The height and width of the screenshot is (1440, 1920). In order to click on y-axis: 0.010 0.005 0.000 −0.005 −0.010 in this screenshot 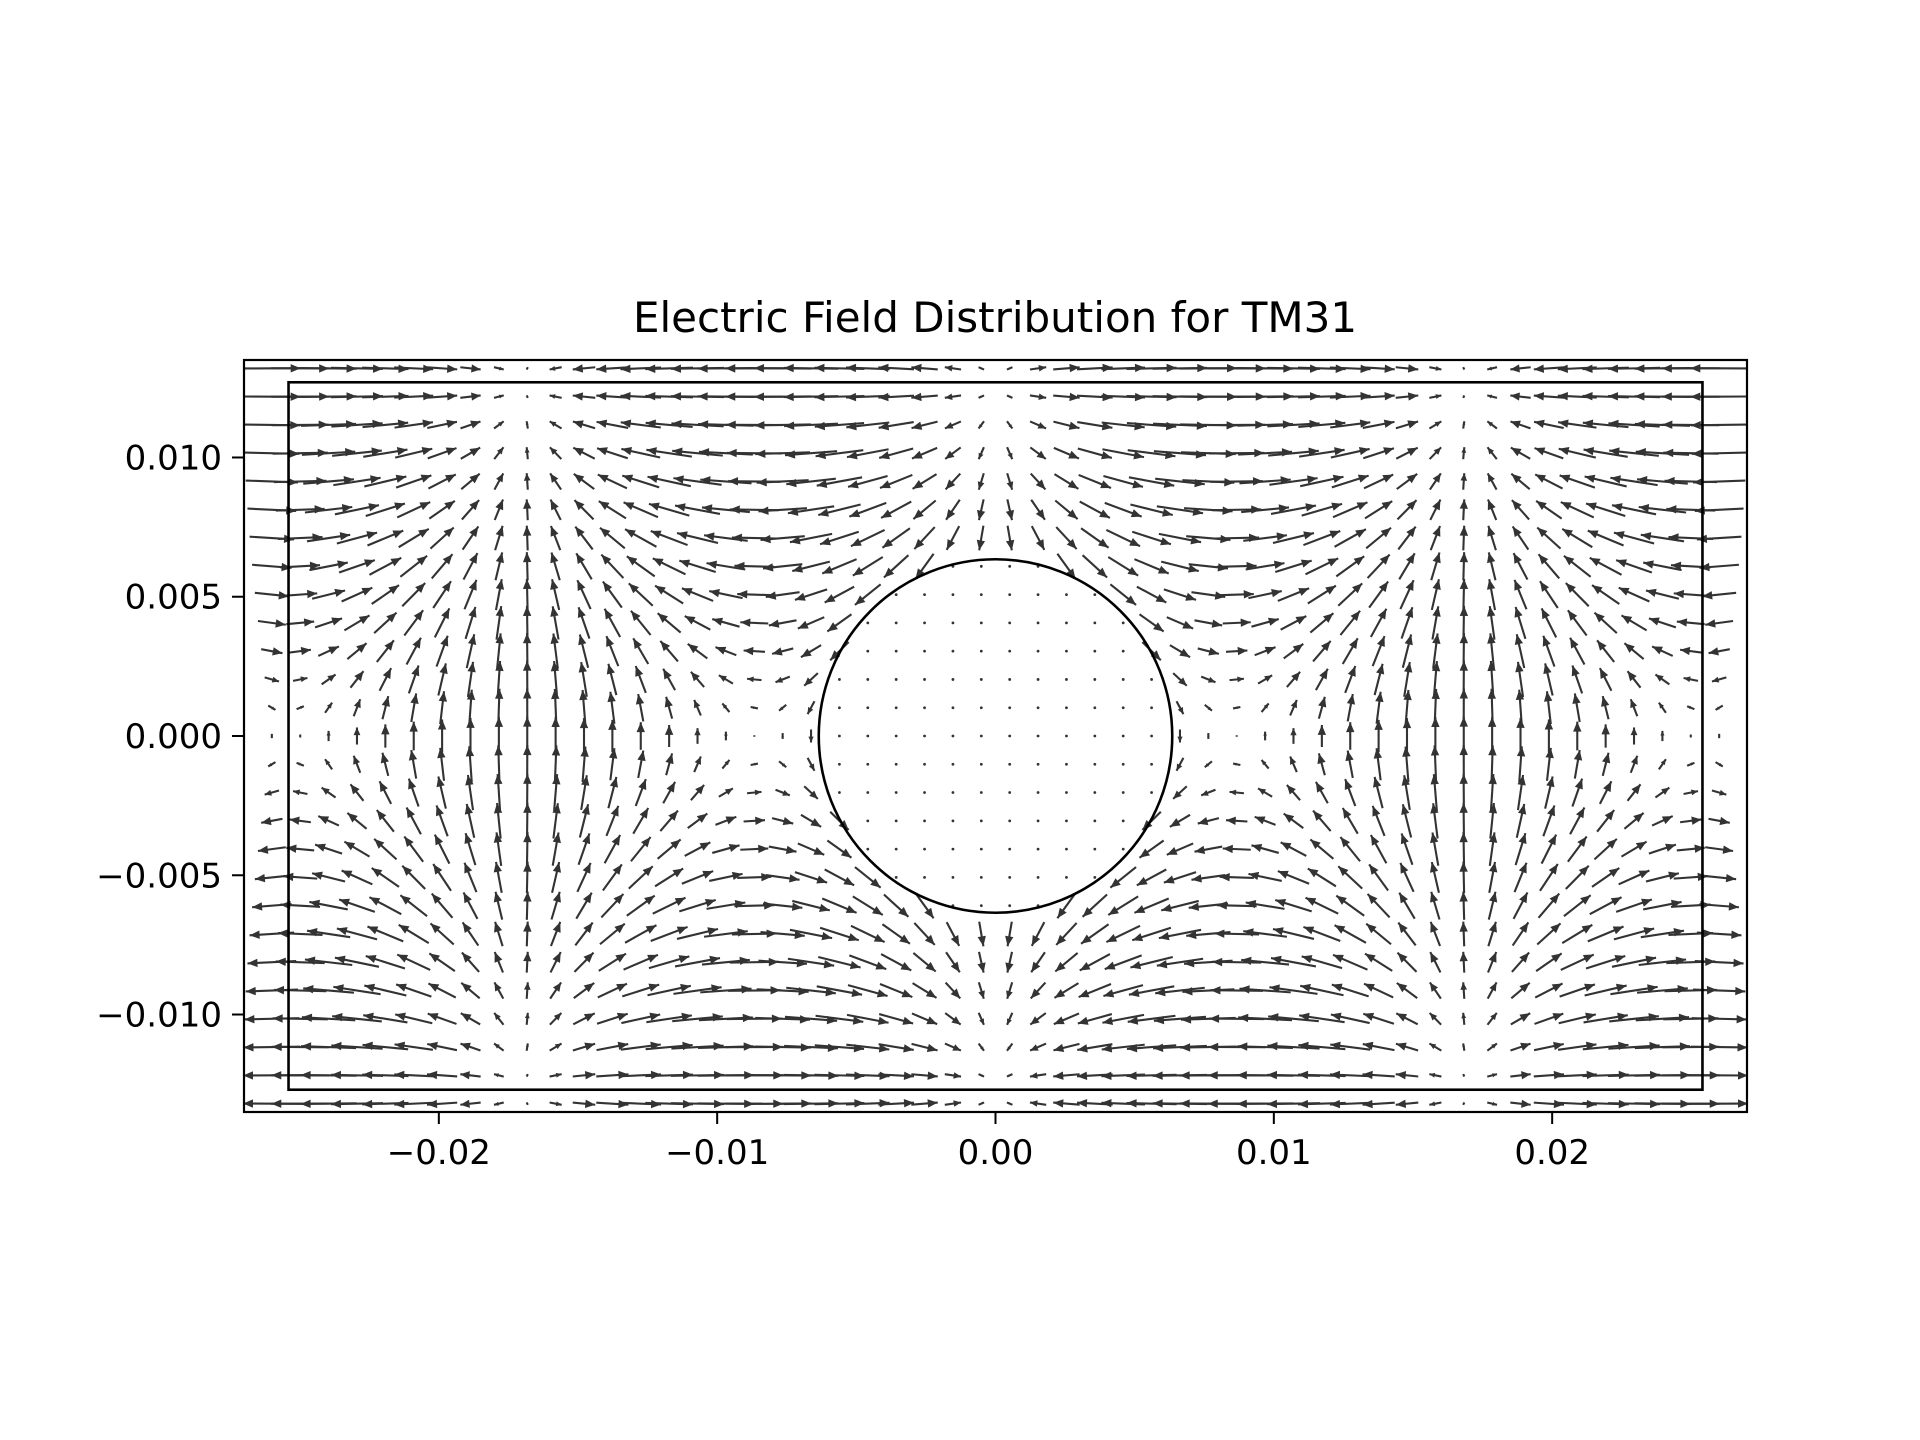, I will do `click(170, 737)`.